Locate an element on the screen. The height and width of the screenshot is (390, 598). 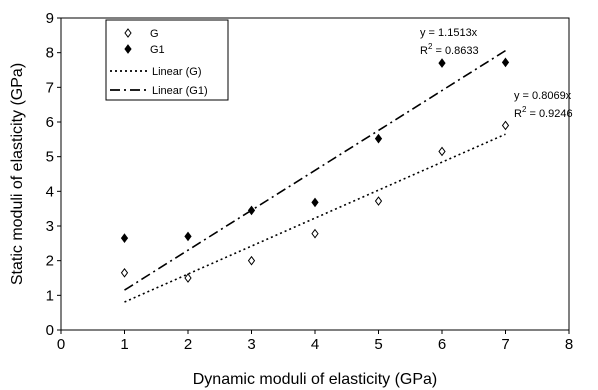
r2-g1-value: = 0.8633 is located at coordinates (455, 51).